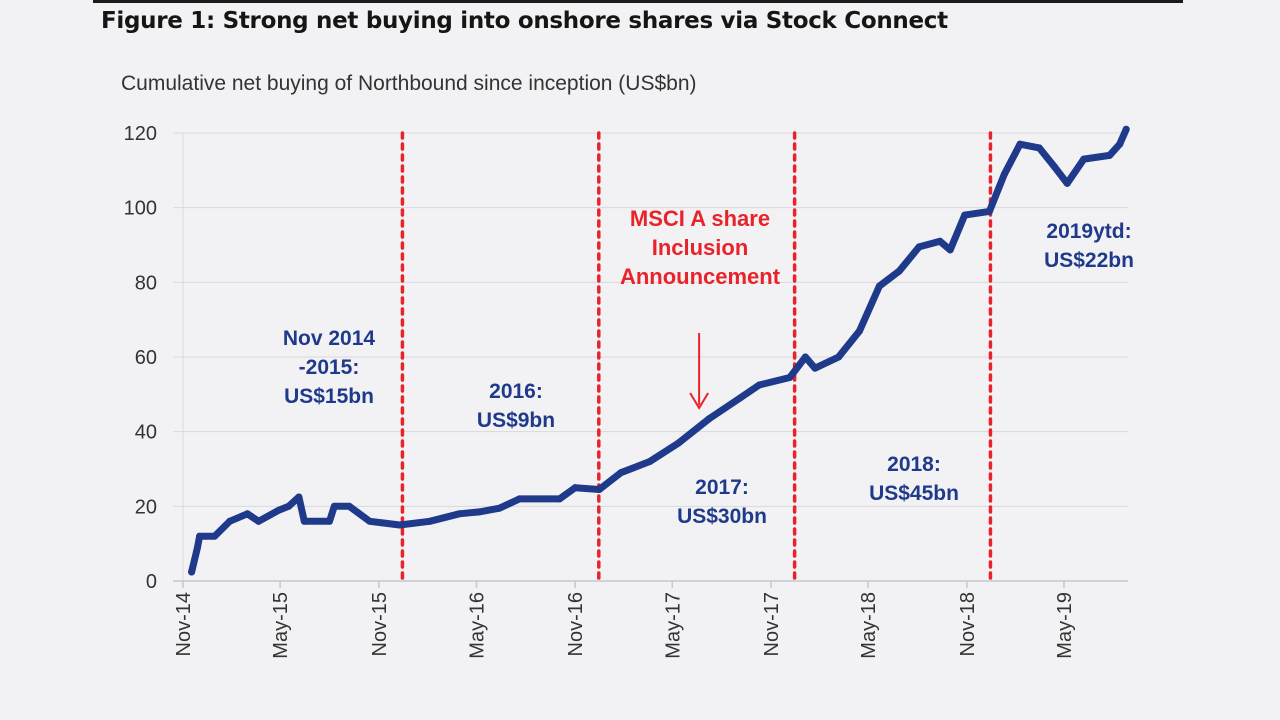 Image resolution: width=1280 pixels, height=720 pixels. I want to click on period-annotation: US$22bn, so click(1089, 260).